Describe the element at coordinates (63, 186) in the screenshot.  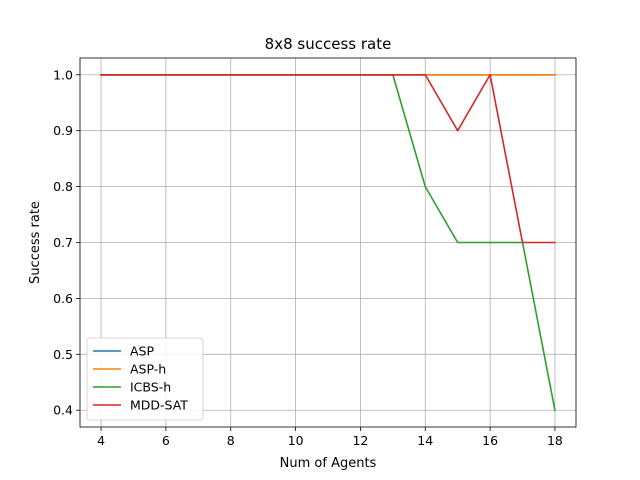
I see `y-tick-label: 0.8` at that location.